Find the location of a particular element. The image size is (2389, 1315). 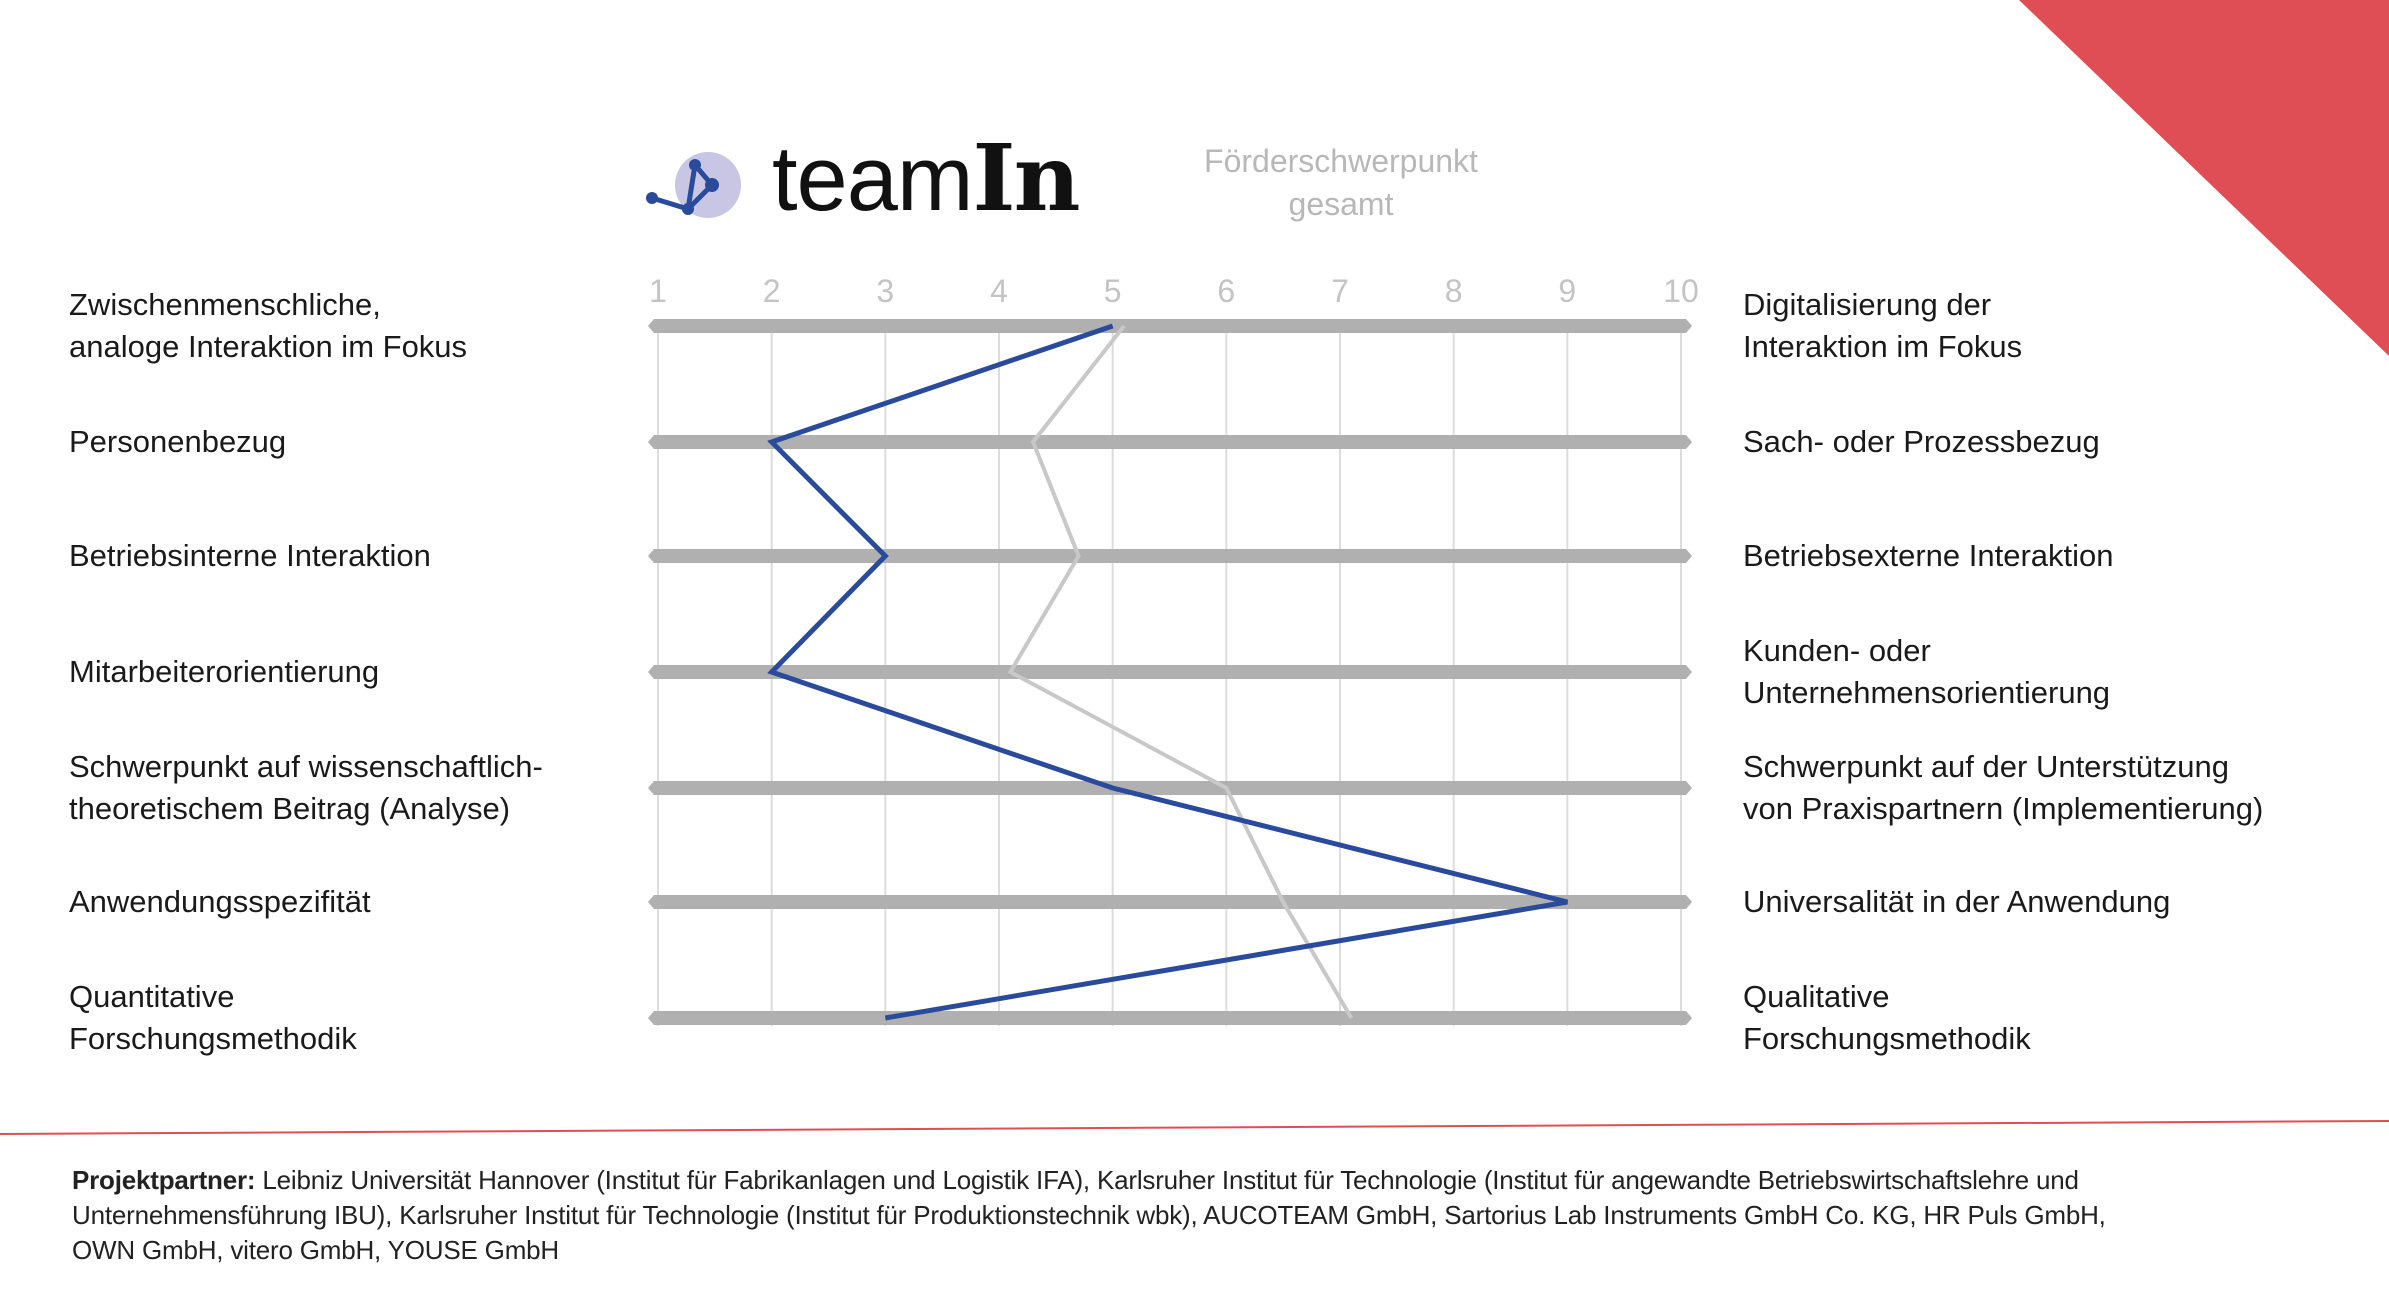

row-label-line: Interaktion im Fokus is located at coordinates (1883, 346).